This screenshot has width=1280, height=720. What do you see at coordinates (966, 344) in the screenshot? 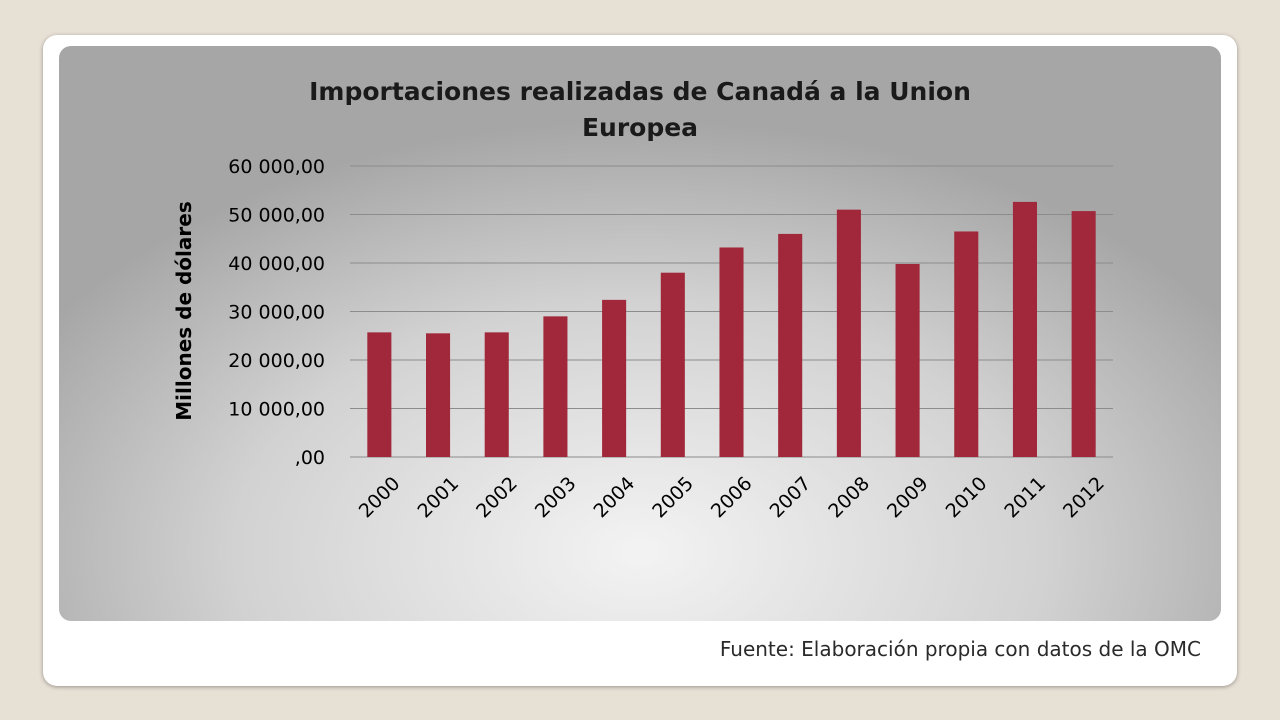
I see `bar-2010` at bounding box center [966, 344].